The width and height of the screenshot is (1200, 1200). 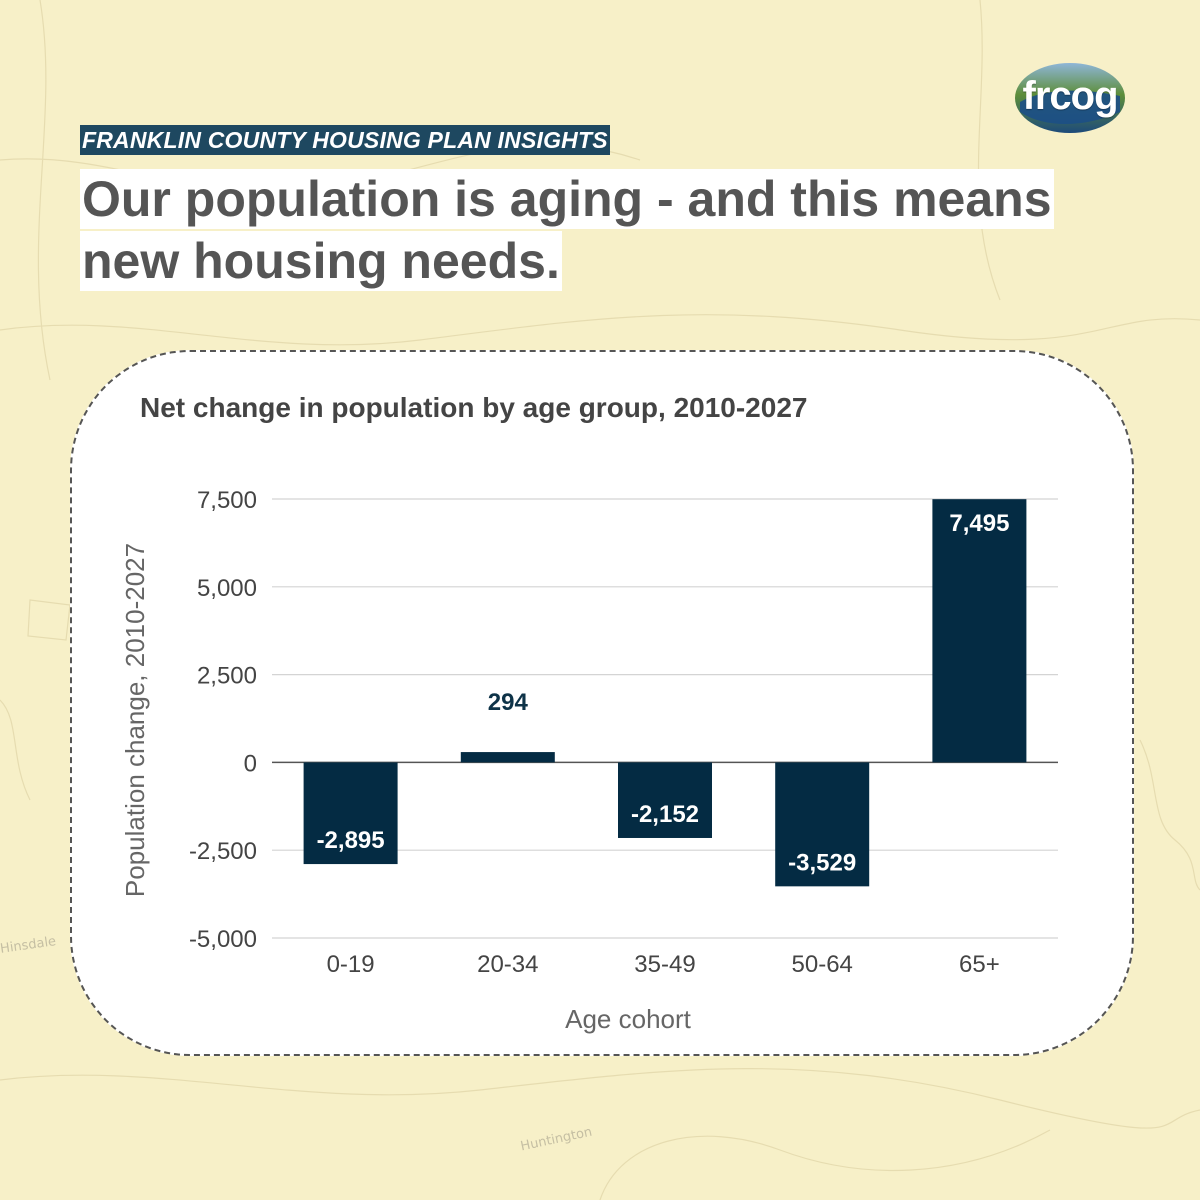 What do you see at coordinates (979, 523) in the screenshot?
I see `data-label: 7,495` at bounding box center [979, 523].